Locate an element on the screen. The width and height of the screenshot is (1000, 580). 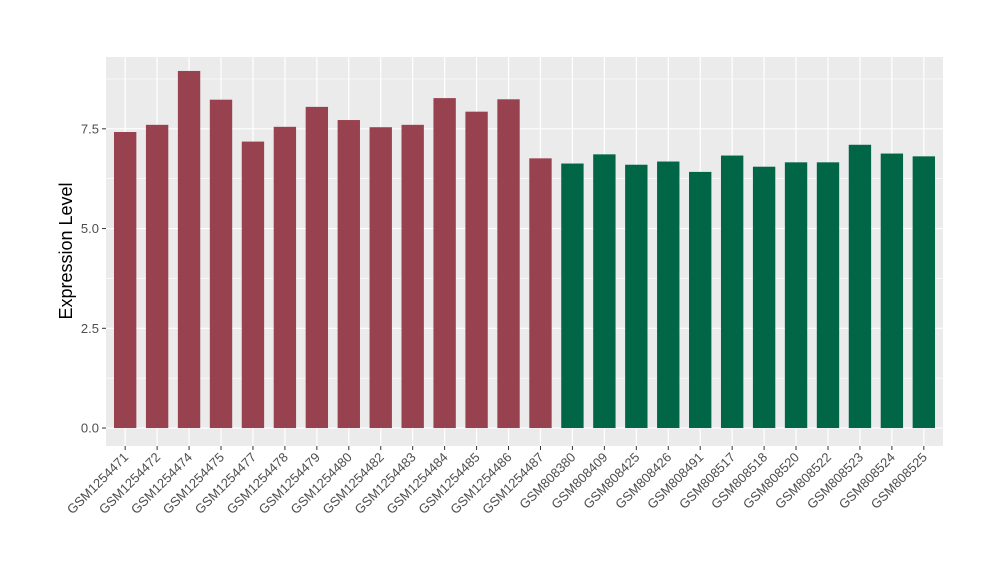
y-axis-title: Expression Level is located at coordinates (66, 250).